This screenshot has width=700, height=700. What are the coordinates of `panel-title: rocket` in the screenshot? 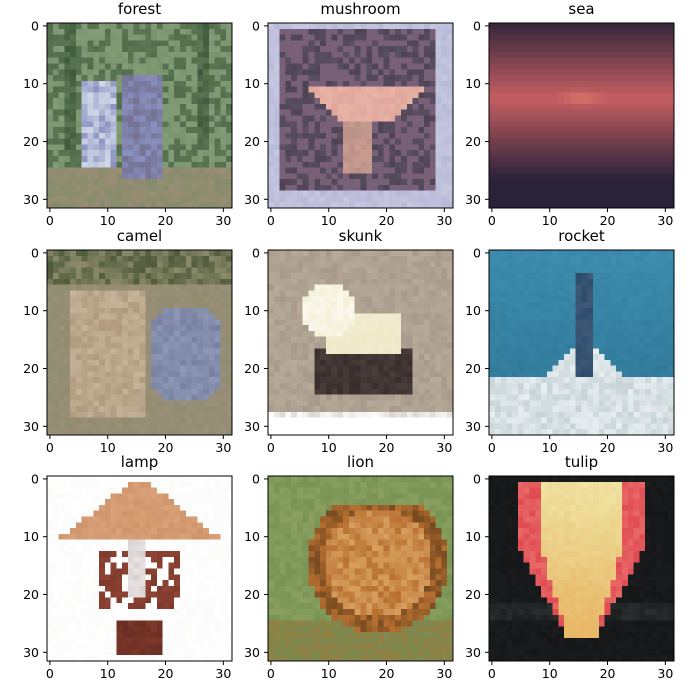 It's located at (581, 236).